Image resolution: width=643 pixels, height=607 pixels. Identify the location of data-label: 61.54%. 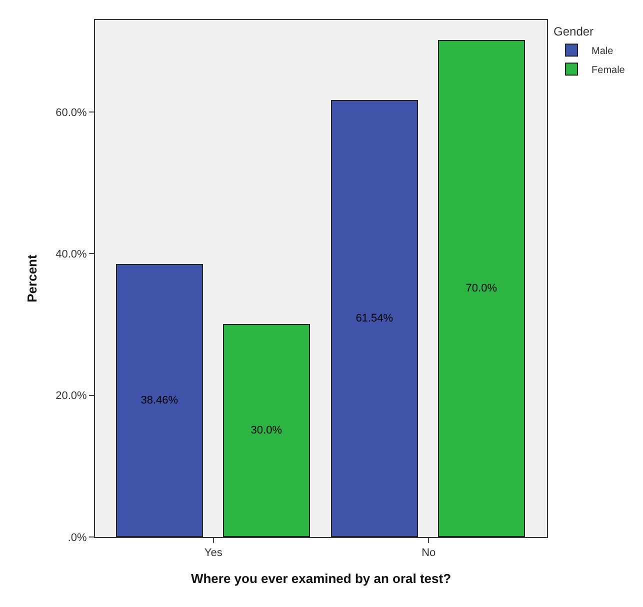
(375, 318).